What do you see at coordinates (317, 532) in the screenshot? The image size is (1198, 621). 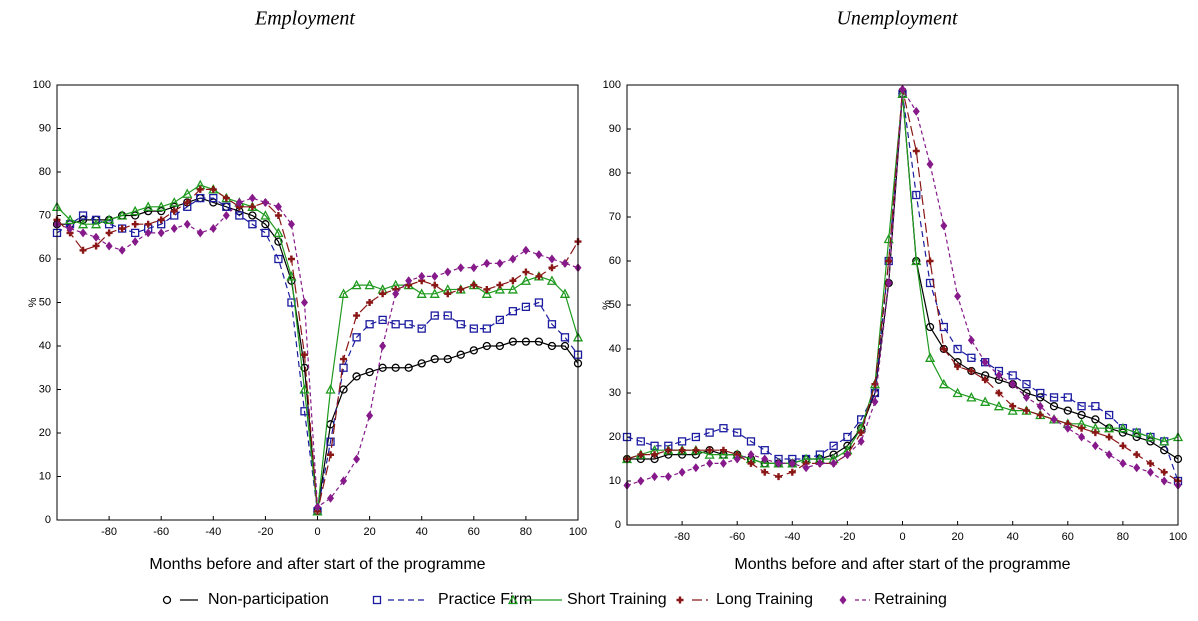 I see `x-tick-label: 0` at bounding box center [317, 532].